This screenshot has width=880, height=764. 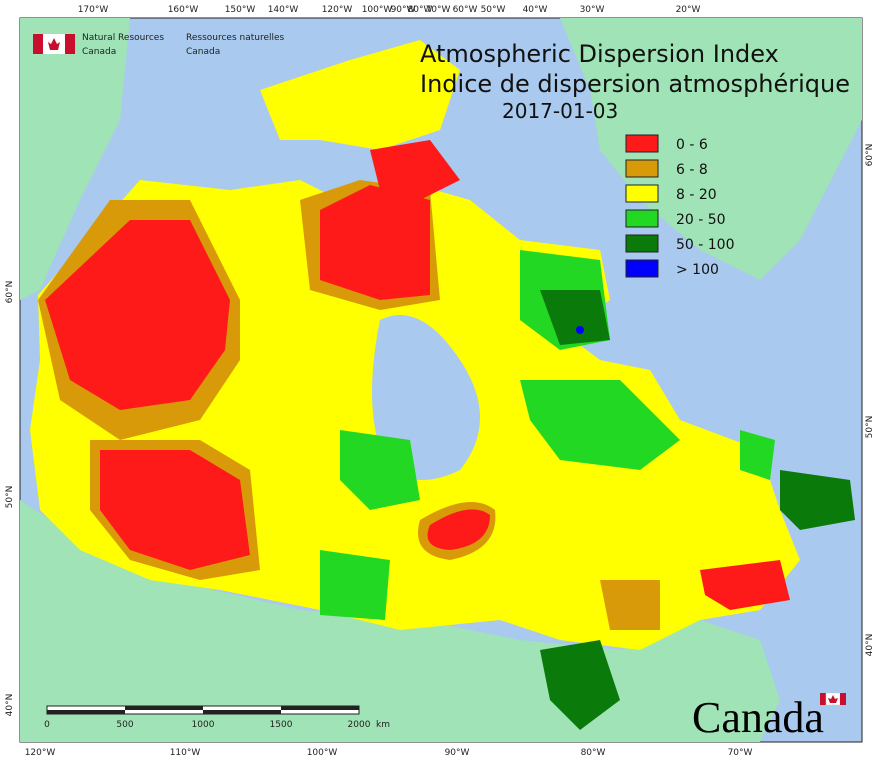 What do you see at coordinates (692, 145) in the screenshot?
I see `legend-label: 0 - 6` at bounding box center [692, 145].